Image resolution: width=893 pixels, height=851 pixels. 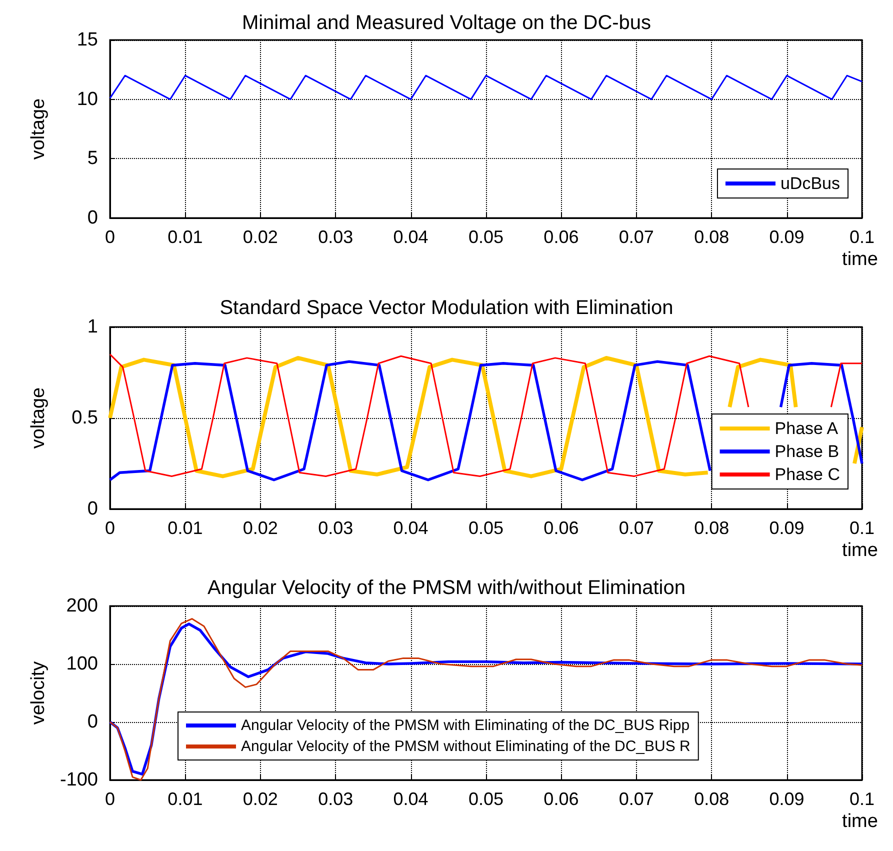 What do you see at coordinates (82, 606) in the screenshot?
I see `y-tick-label: 200` at bounding box center [82, 606].